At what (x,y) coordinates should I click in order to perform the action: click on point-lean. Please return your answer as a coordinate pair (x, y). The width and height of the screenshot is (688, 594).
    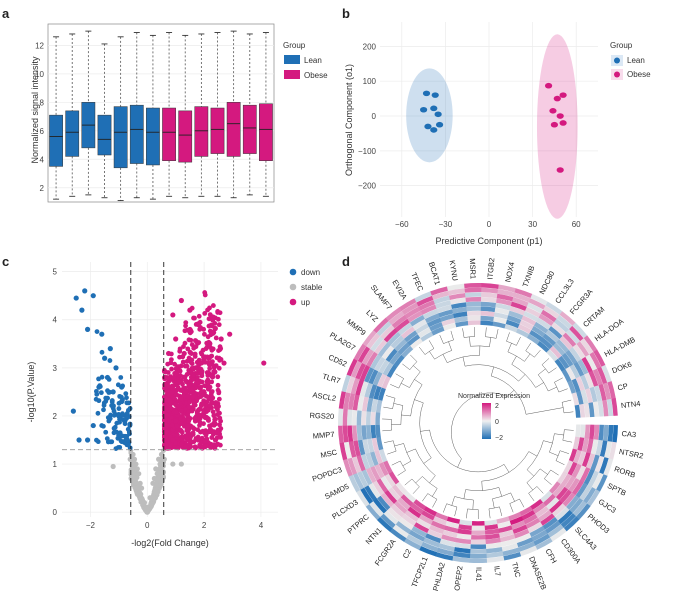
    Looking at the image, I should click on (428, 126).